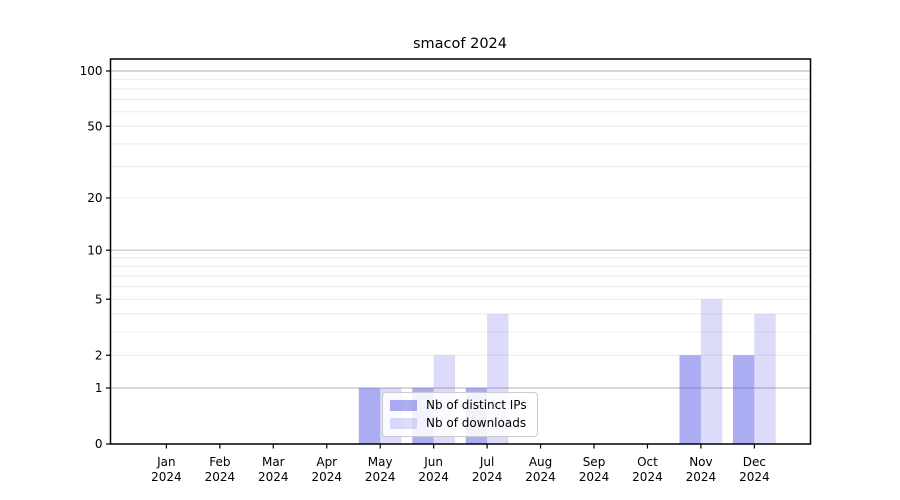  Describe the element at coordinates (460, 414) in the screenshot. I see `legend: Nb of distinct IPs Nb of downloads` at that location.